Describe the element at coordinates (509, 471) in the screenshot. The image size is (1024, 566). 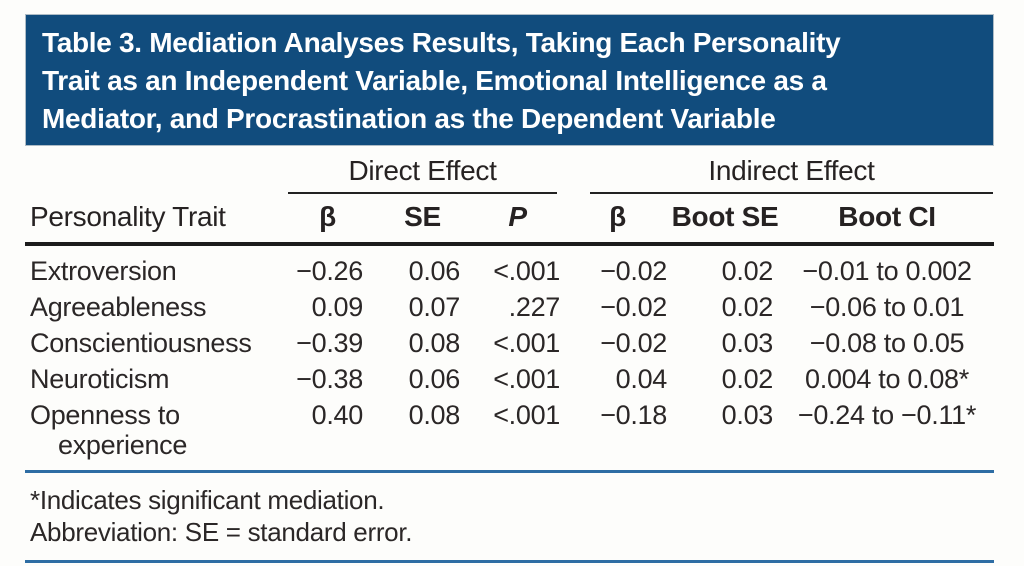
I see `table-bottom-rule` at that location.